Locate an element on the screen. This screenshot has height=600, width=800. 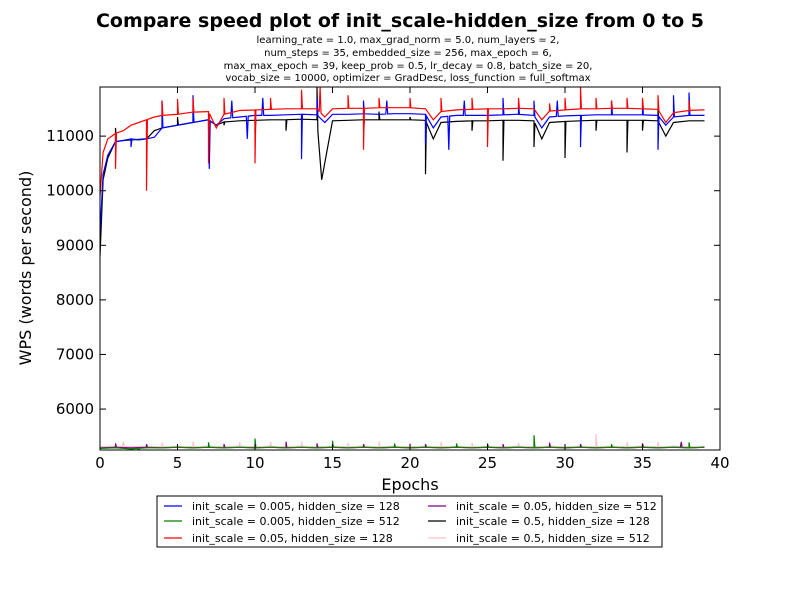
legend-label-2: init_scale = 0.005, hidden_size = 512 is located at coordinates (296, 521).